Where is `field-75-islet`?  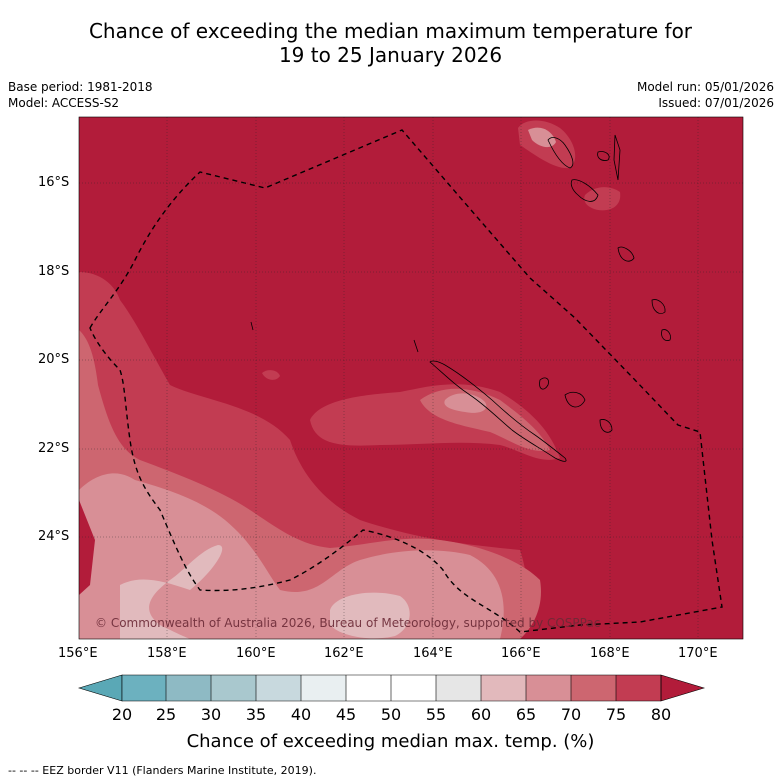
field-75-islet is located at coordinates (271, 375).